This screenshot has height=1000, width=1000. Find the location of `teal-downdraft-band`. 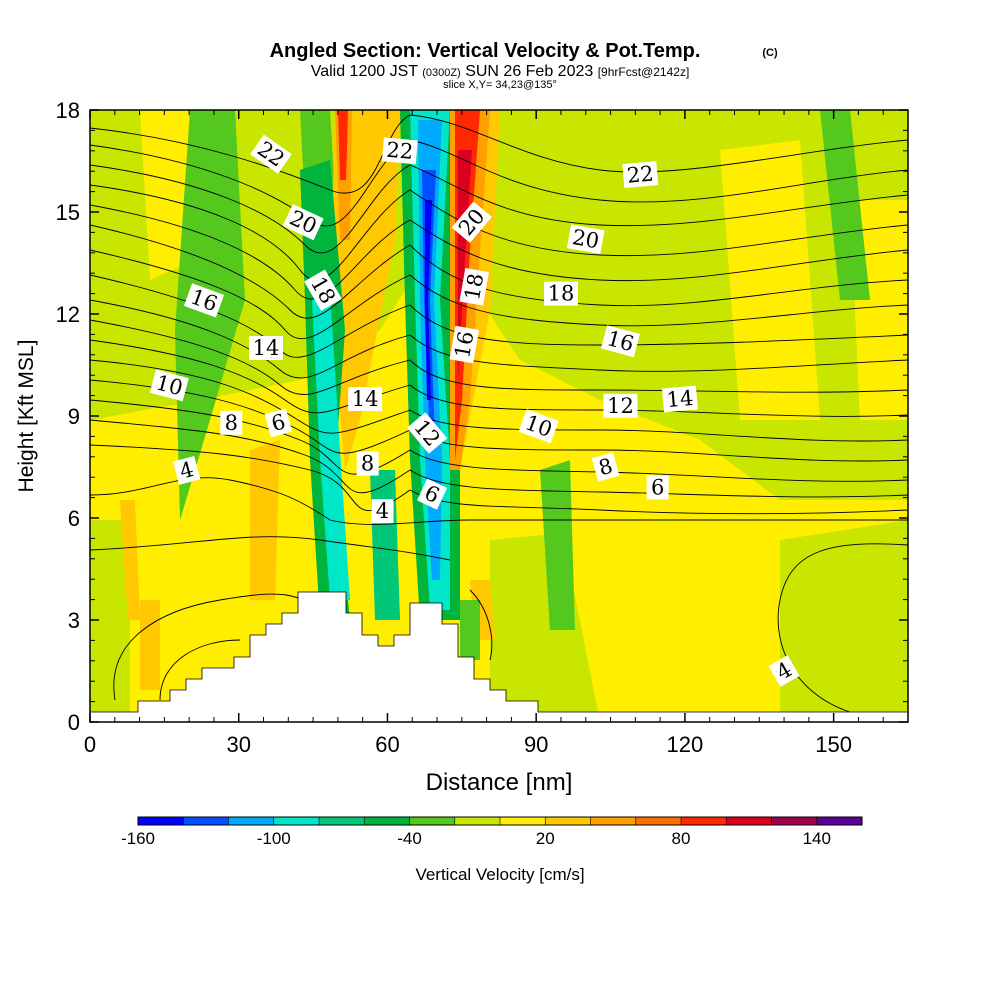

teal-downdraft-band is located at coordinates (385, 545).